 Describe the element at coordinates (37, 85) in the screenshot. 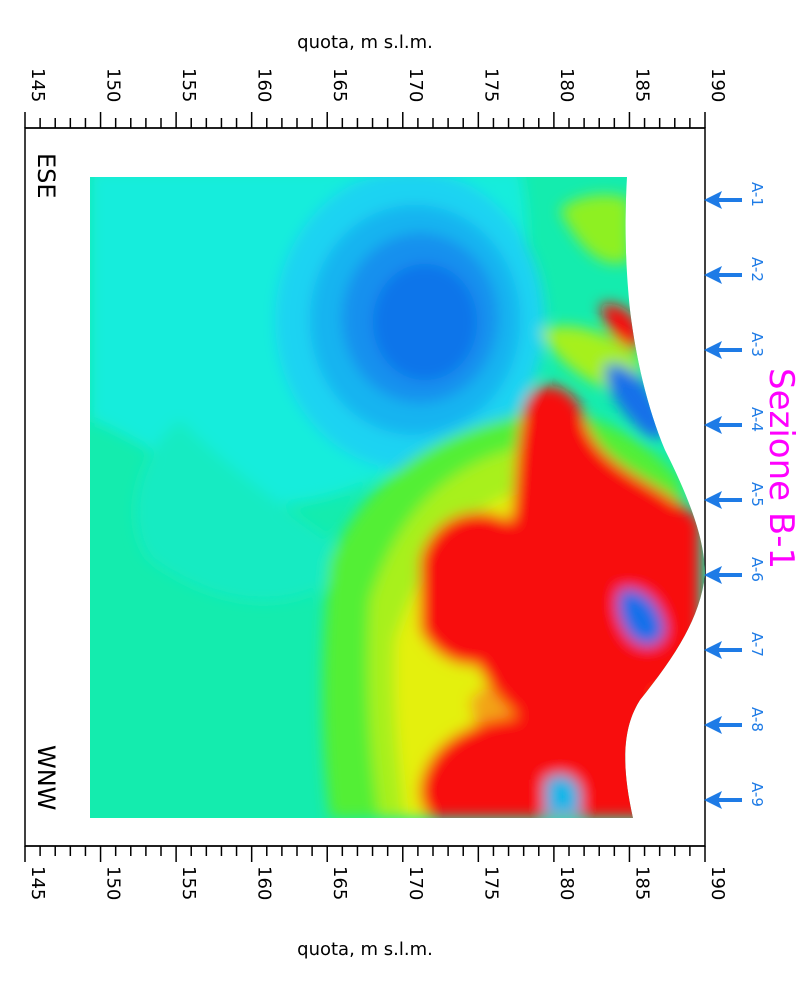

I see `top-axis-tick-label: 145` at that location.